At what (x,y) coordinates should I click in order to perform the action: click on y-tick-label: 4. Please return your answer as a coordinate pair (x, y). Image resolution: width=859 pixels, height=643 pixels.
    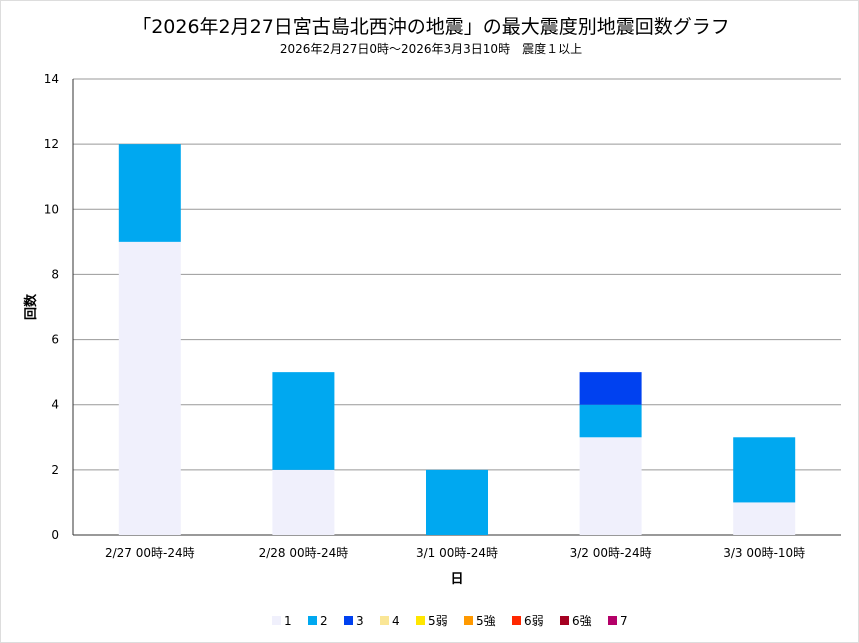
    Looking at the image, I should click on (55, 405).